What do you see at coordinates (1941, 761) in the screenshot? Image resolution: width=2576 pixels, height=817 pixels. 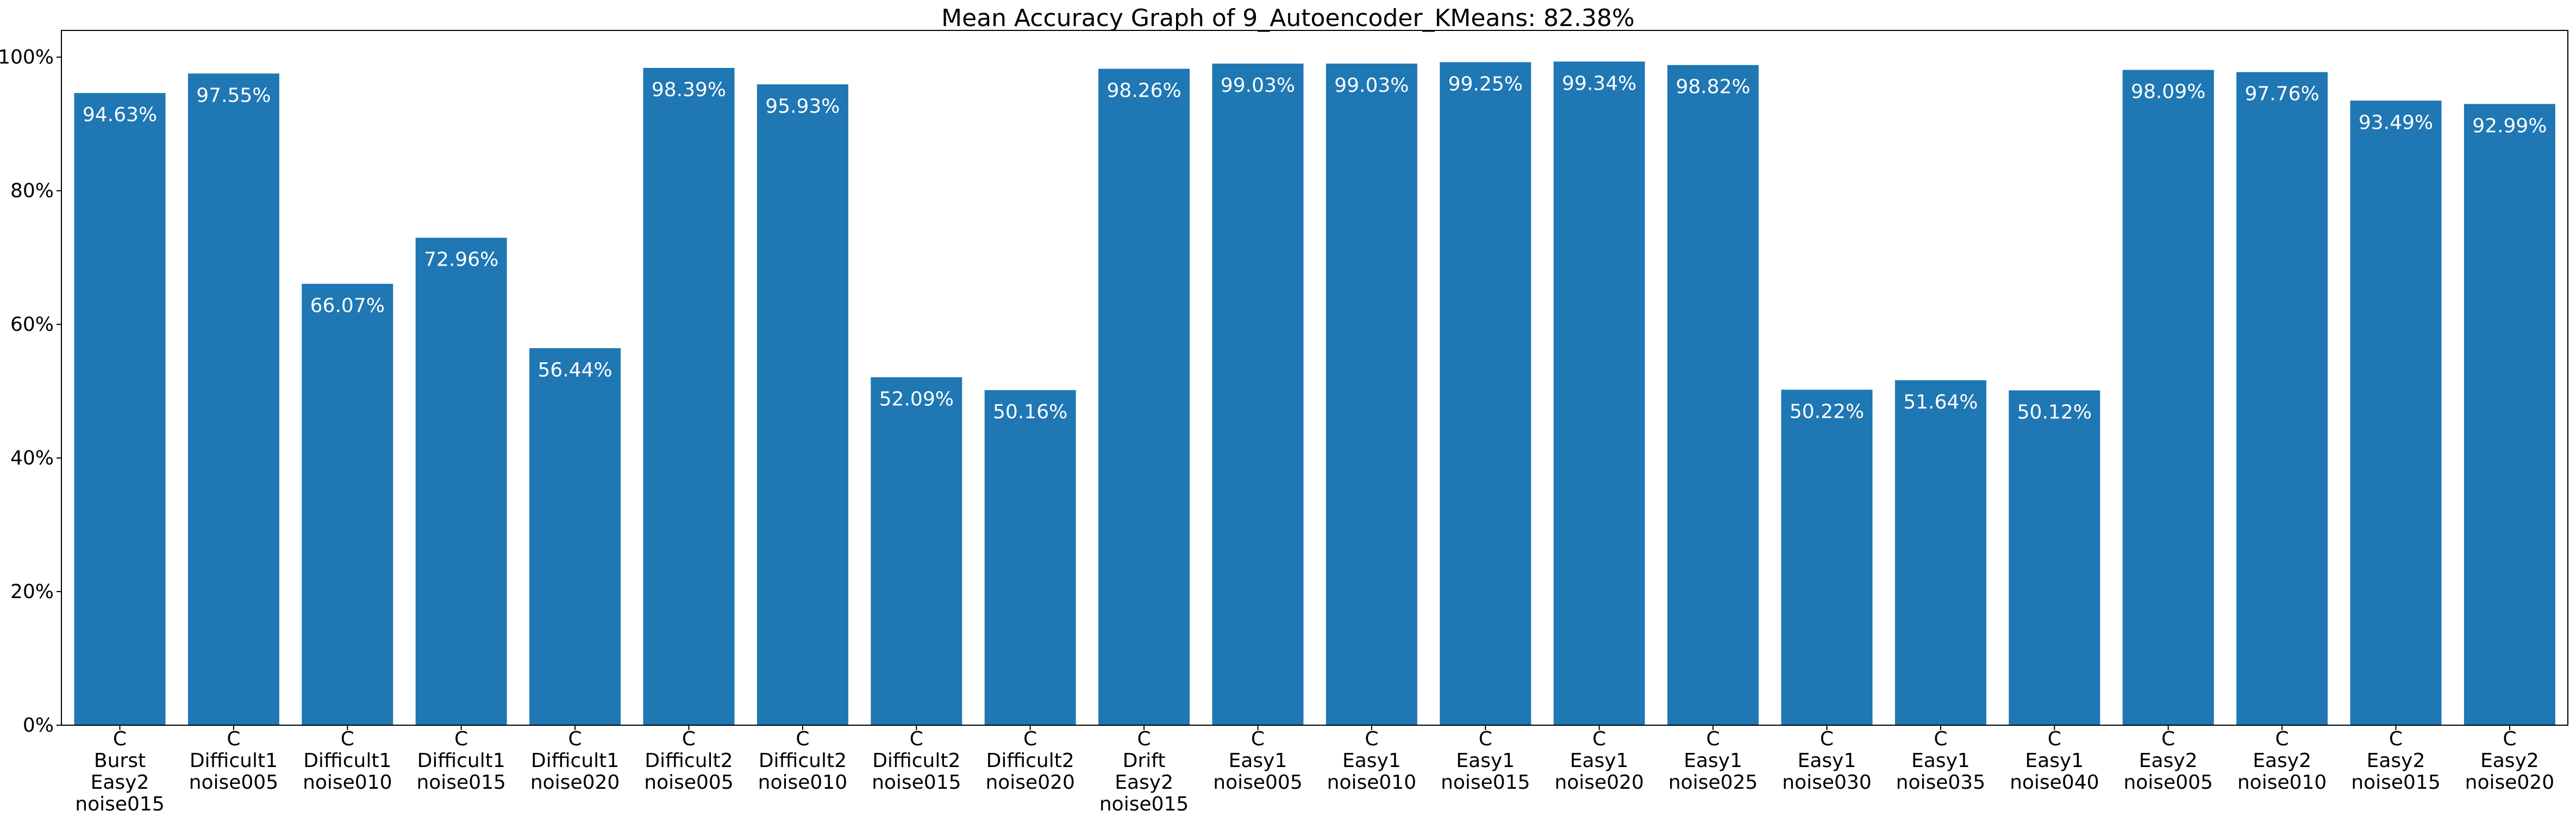 I see `x-tick-label: C Easy1 noise035` at bounding box center [1941, 761].